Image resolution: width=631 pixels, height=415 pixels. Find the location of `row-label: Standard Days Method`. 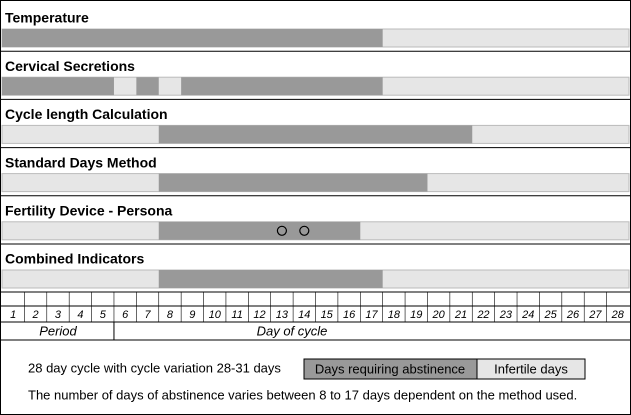

row-label: Standard Days Method is located at coordinates (81, 162).